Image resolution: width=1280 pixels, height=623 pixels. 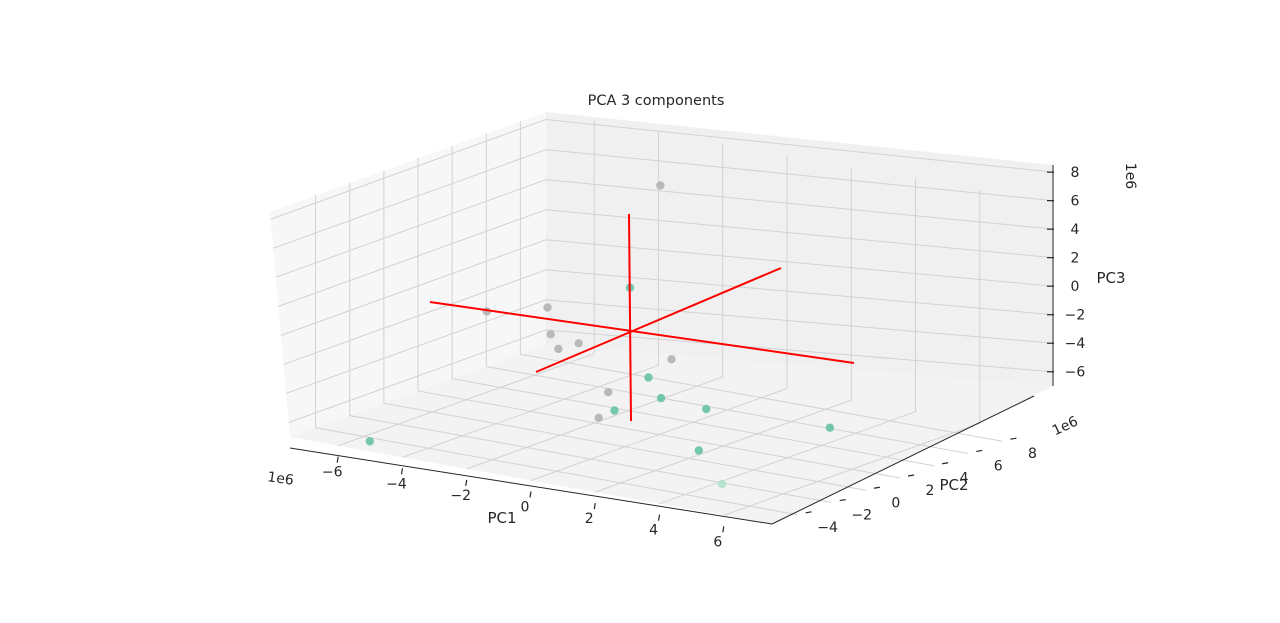 What do you see at coordinates (525, 508) in the screenshot?
I see `x-tick-label: 0` at bounding box center [525, 508].